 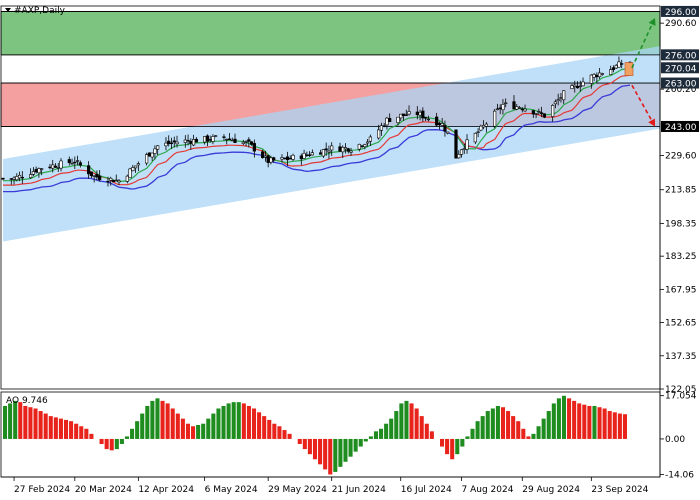 I want to click on up-arrow-icon, so click(x=652, y=21).